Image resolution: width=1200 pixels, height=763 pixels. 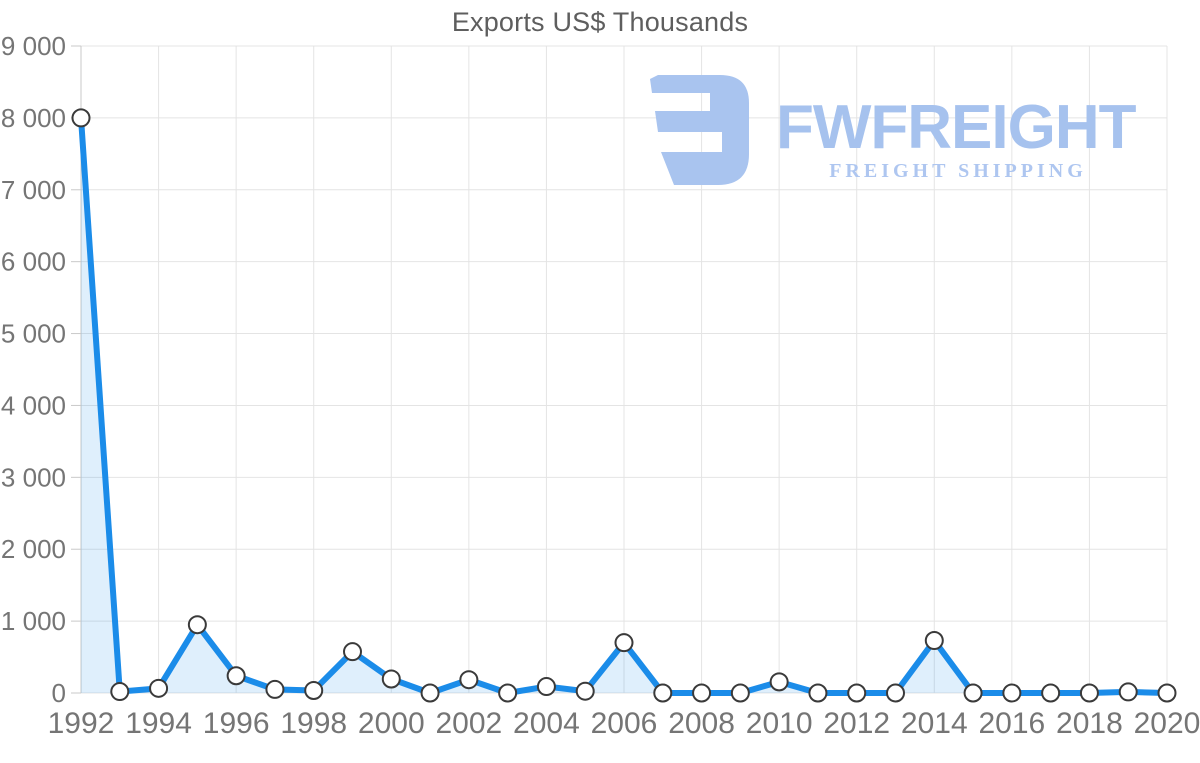 I want to click on y-axis-label: 5 000, so click(x=33, y=334).